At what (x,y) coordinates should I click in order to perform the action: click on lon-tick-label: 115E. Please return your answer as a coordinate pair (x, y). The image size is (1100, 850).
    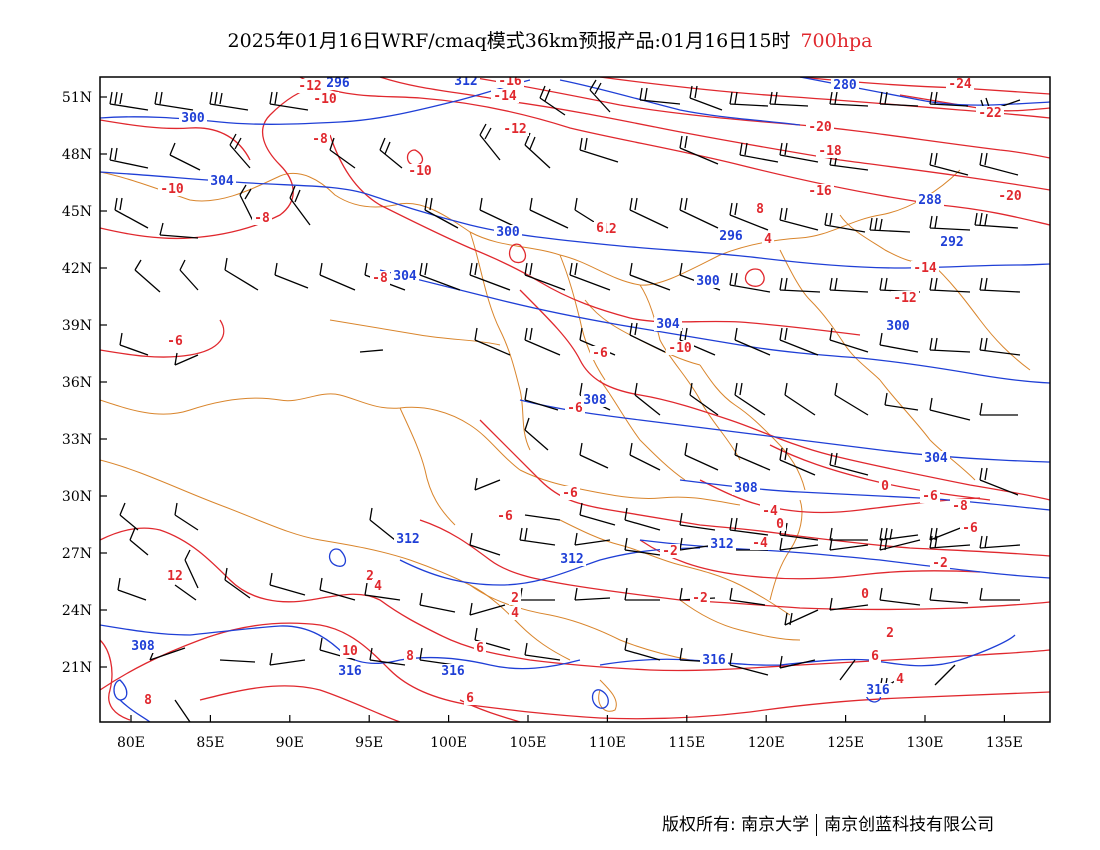
    Looking at the image, I should click on (686, 743).